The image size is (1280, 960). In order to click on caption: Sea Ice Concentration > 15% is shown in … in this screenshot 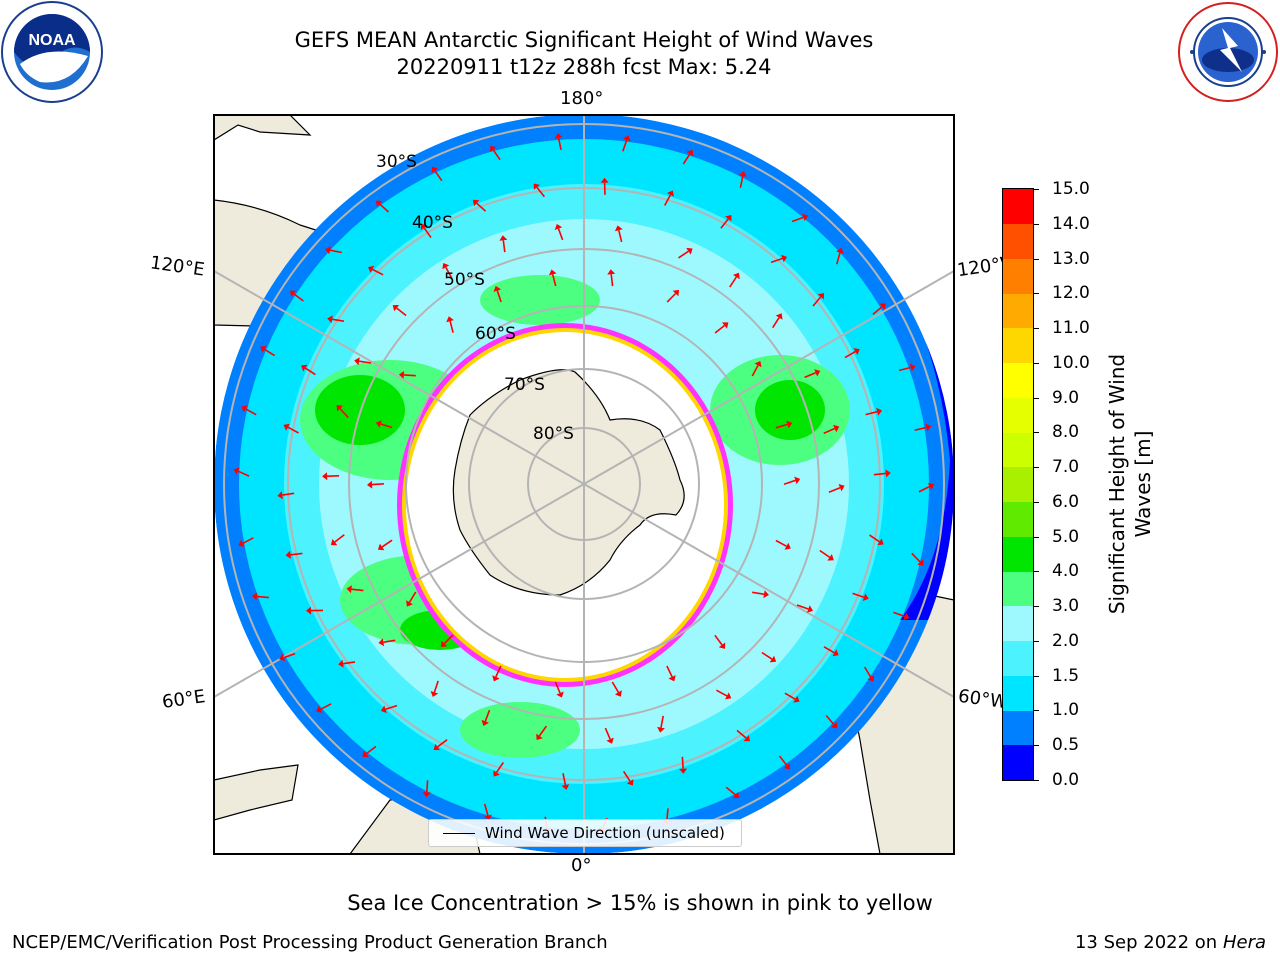, I will do `click(640, 903)`.